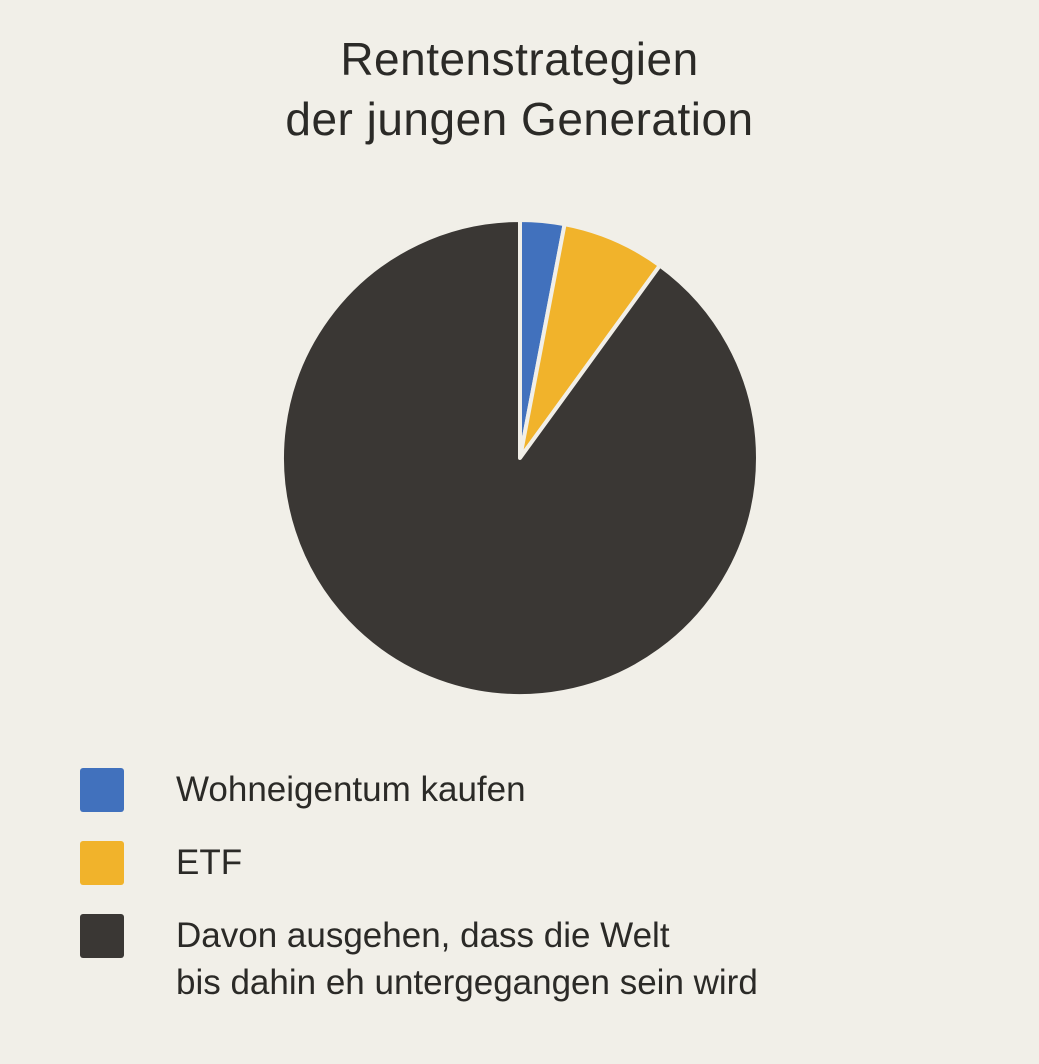 This screenshot has width=1039, height=1064. I want to click on legend-label: ETF, so click(209, 862).